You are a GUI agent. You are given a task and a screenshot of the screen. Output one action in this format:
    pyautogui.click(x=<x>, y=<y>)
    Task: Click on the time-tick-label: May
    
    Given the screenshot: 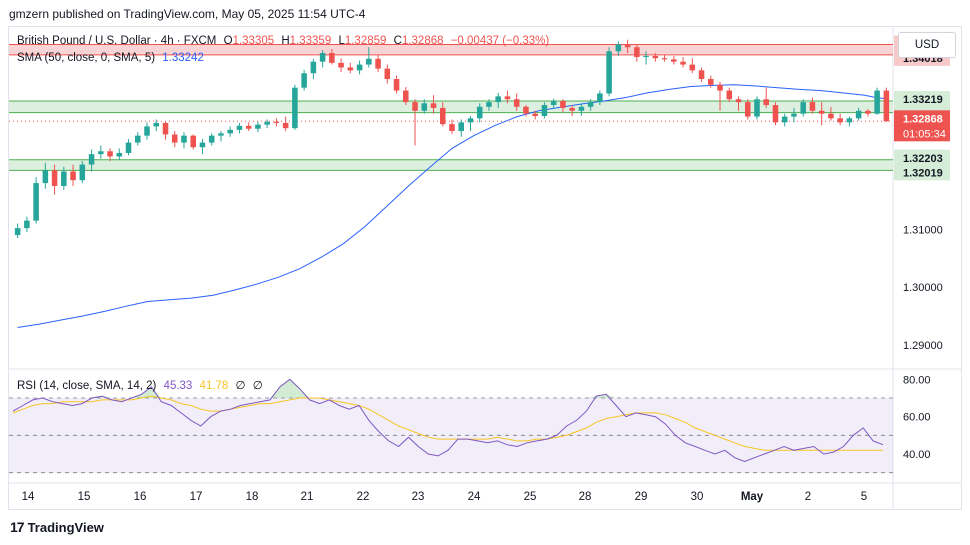 What is the action you would take?
    pyautogui.click(x=752, y=497)
    